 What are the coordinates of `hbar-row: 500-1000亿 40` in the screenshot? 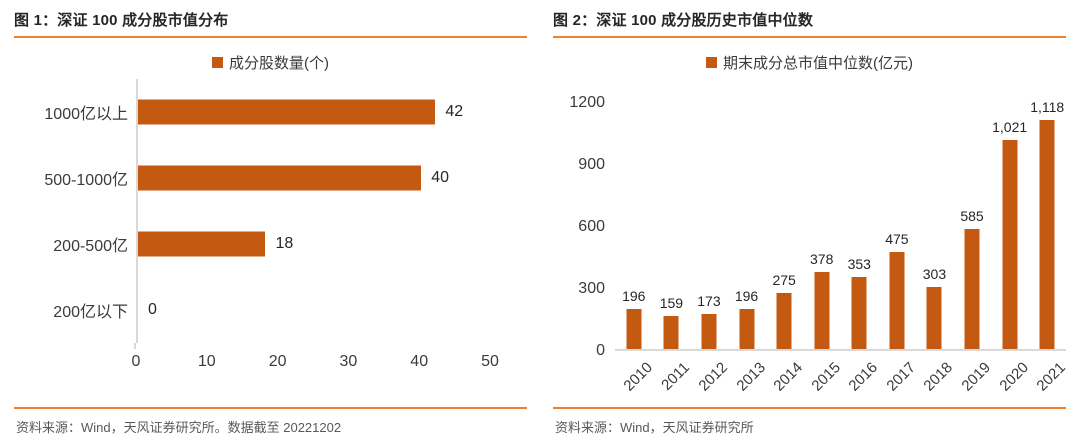 It's located at (285, 178).